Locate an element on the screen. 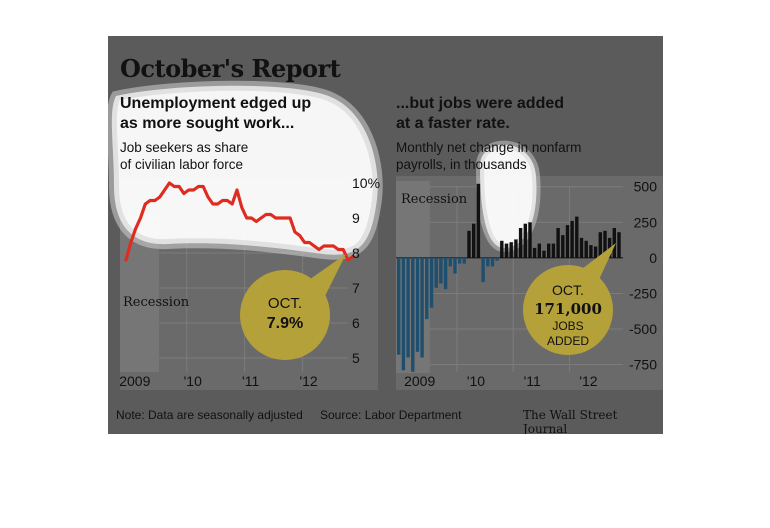 This screenshot has height=528, width=770. left-x-tick-label: '11 is located at coordinates (250, 381).